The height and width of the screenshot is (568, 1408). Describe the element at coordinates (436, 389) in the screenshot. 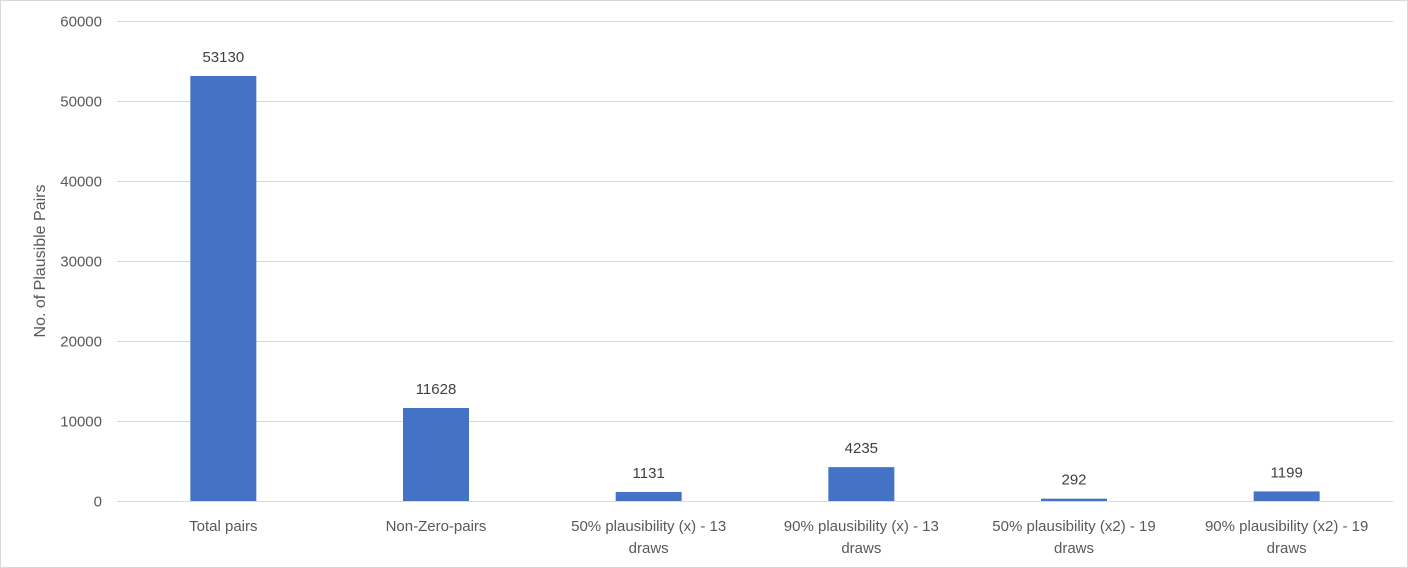

I see `data-label-1: 11628` at that location.